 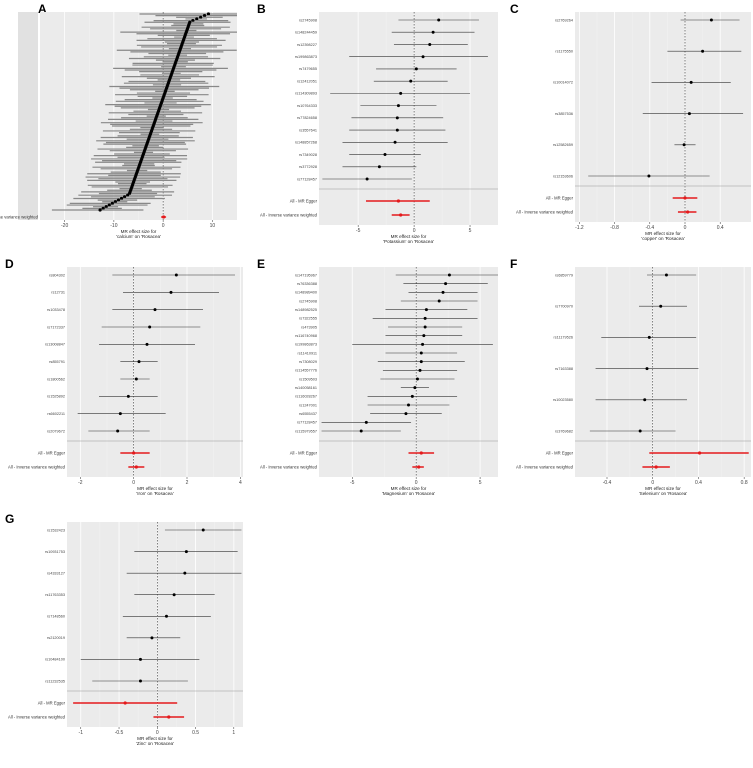 What do you see at coordinates (144, 573) in the screenshot?
I see `snp-row: rs4333127` at bounding box center [144, 573].